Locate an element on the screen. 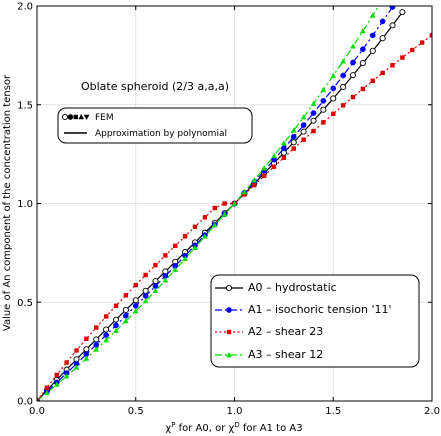 The image size is (441, 436). legend-entry-a0: A0 – hydrostatic is located at coordinates (292, 287).